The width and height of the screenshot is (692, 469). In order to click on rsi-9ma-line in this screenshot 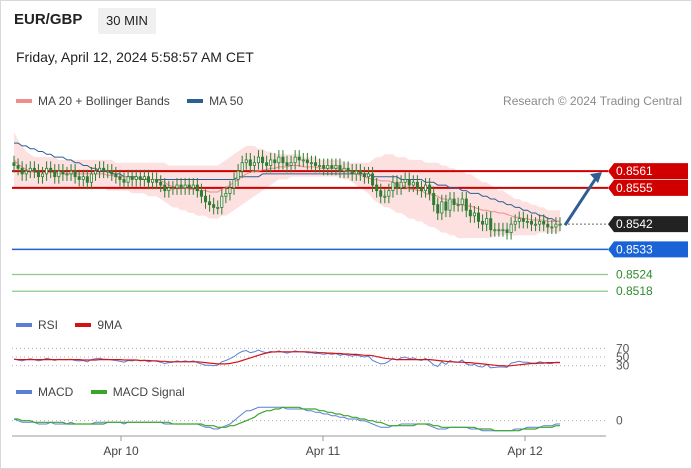, I will do `click(286, 359)`.